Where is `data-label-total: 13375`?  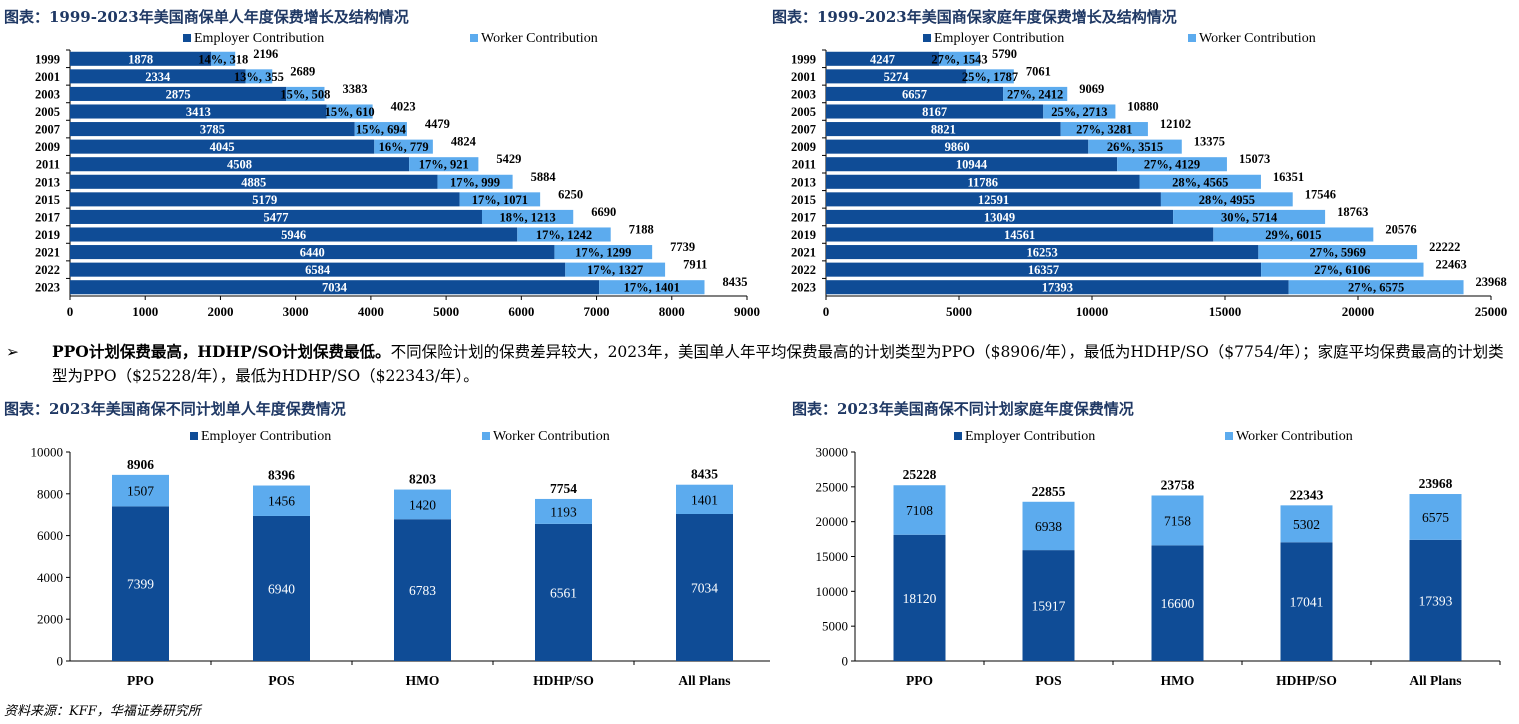
data-label-total: 13375 is located at coordinates (1209, 142).